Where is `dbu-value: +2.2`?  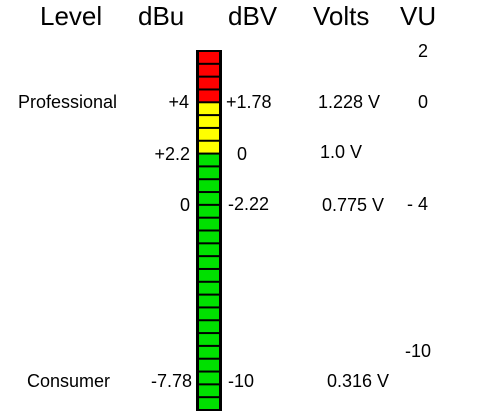
dbu-value: +2.2 is located at coordinates (172, 154).